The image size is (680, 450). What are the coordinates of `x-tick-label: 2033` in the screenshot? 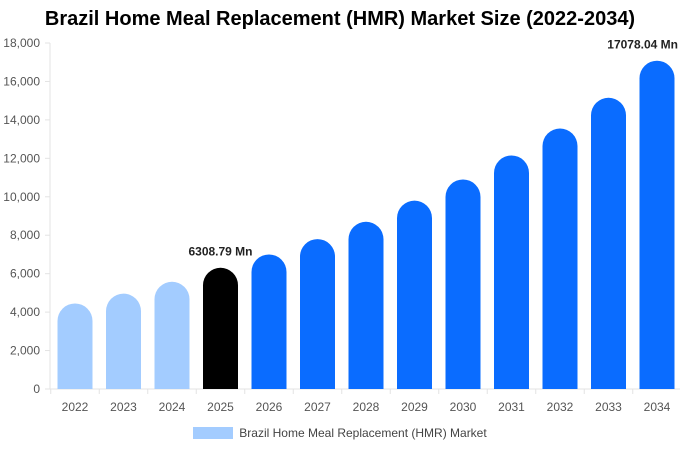 It's located at (608, 407).